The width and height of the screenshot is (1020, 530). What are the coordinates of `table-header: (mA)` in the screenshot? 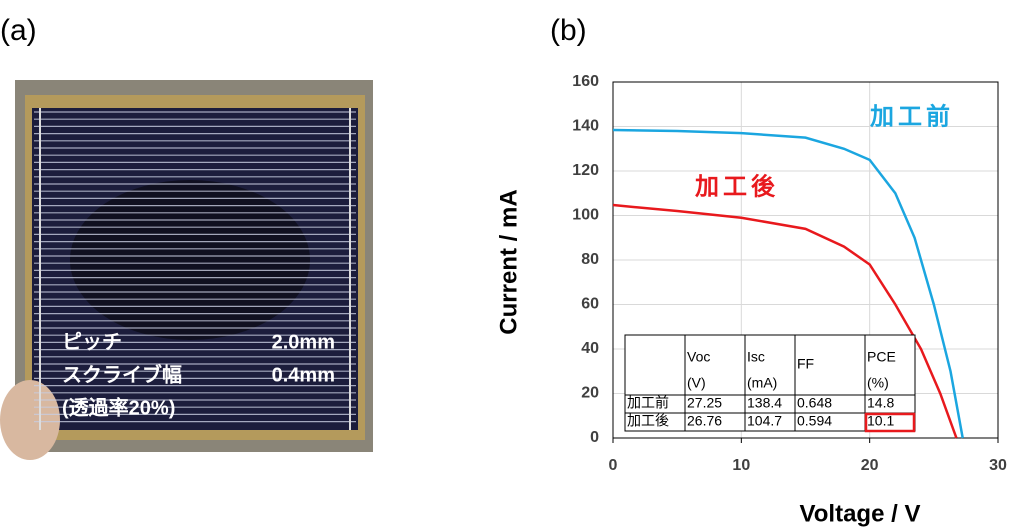 It's located at (762, 383).